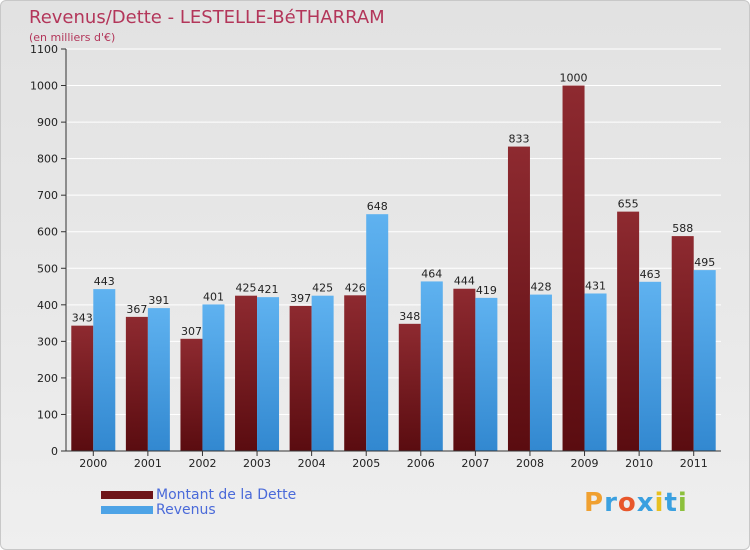 The image size is (750, 550). What do you see at coordinates (48, 250) in the screenshot?
I see `y-axis-ticks: 0 100 200 300 400 500 600 700 800 900 1000 1100` at bounding box center [48, 250].